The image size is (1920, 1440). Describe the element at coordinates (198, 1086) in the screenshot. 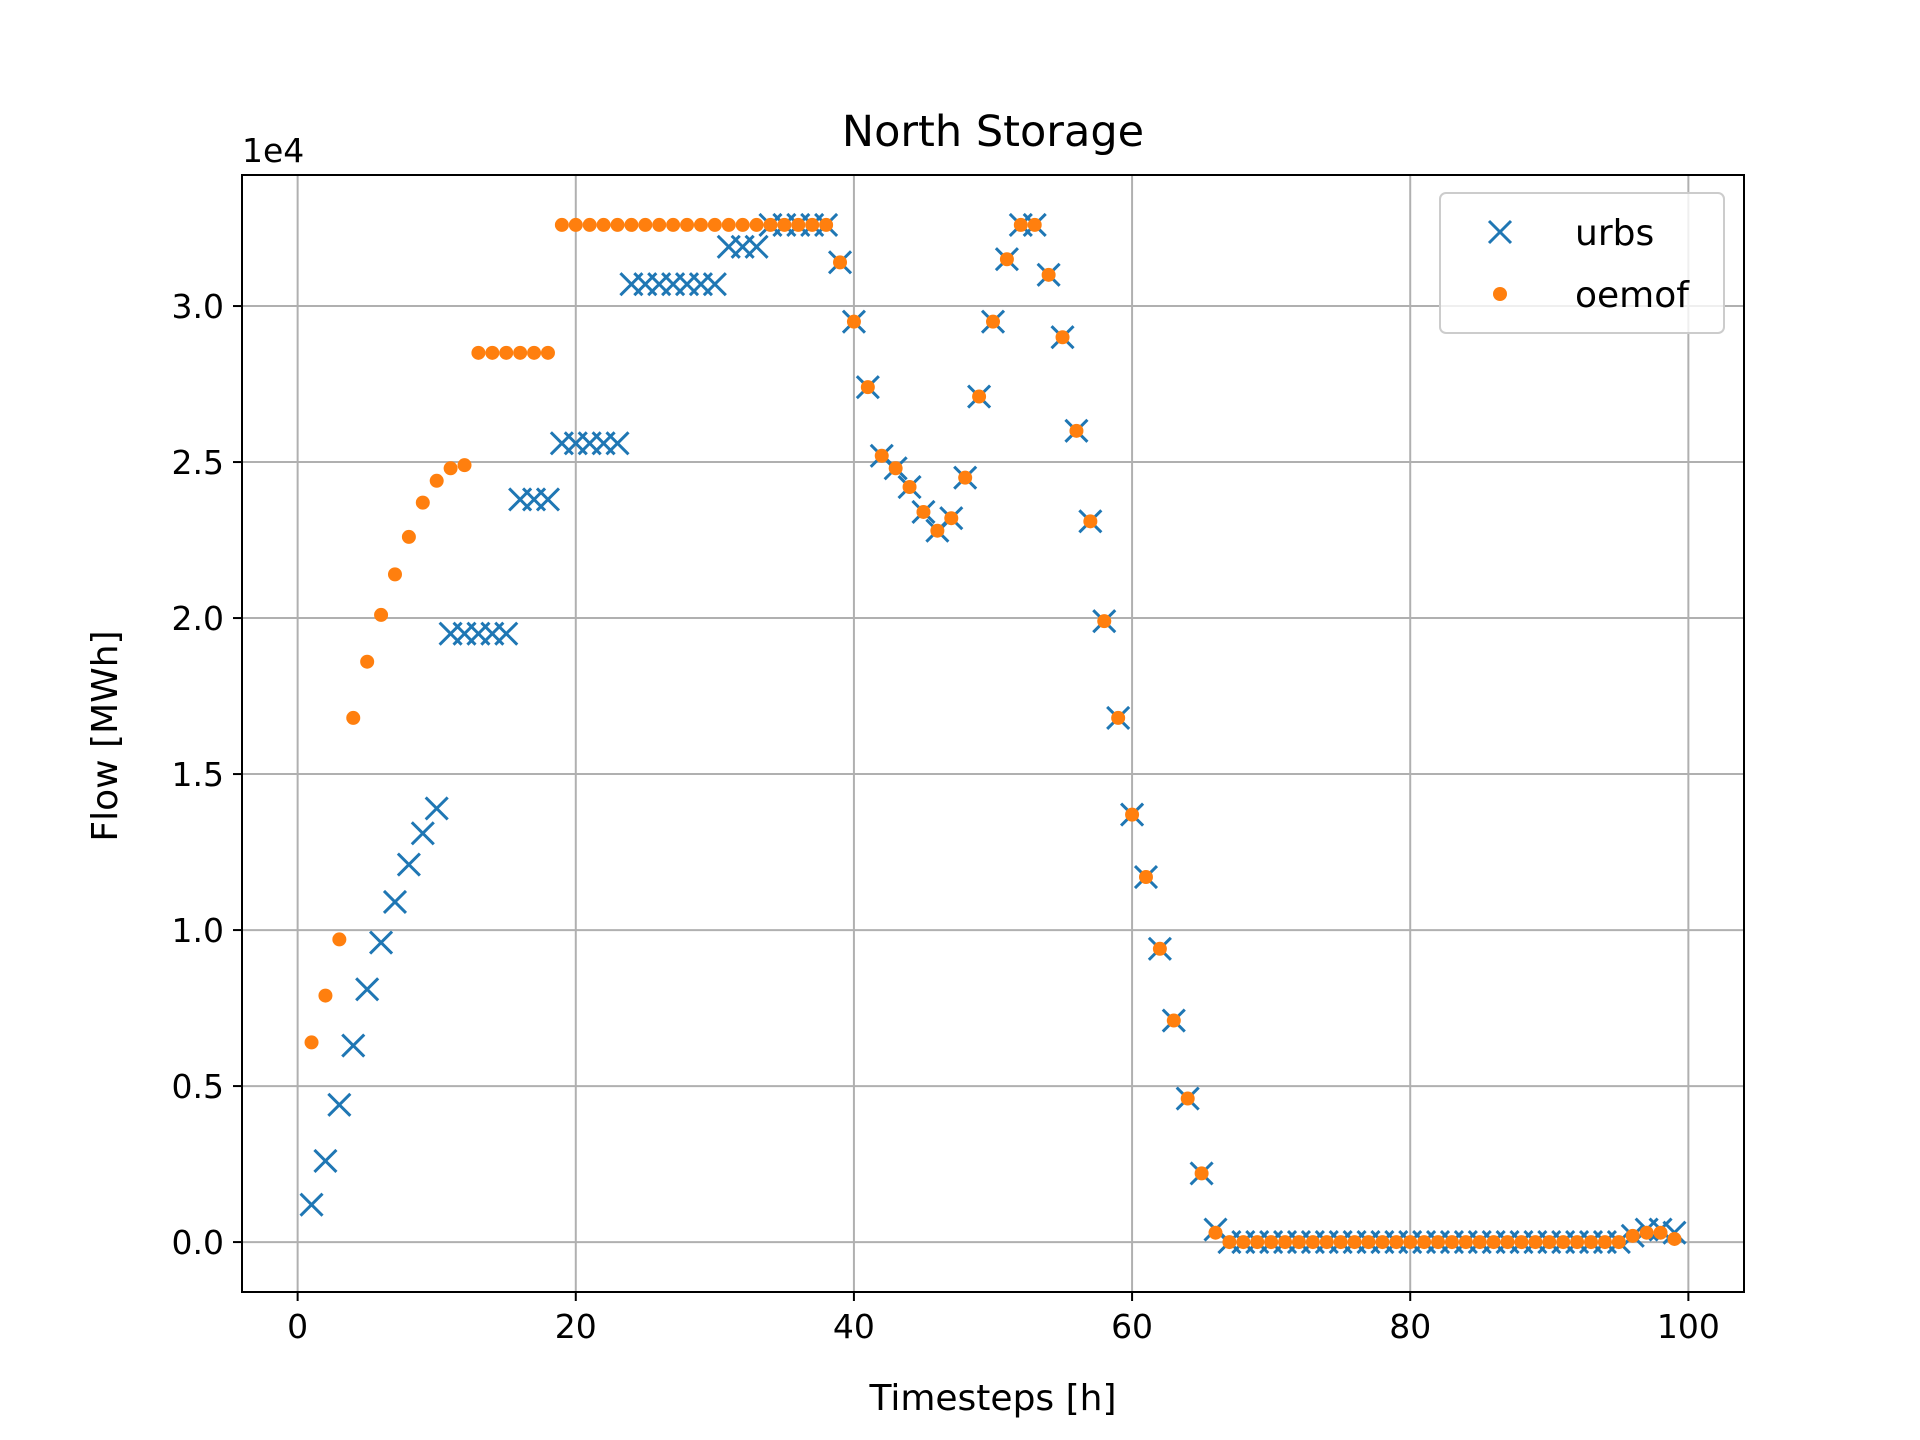

I see `y-tick-label: 0.5` at that location.